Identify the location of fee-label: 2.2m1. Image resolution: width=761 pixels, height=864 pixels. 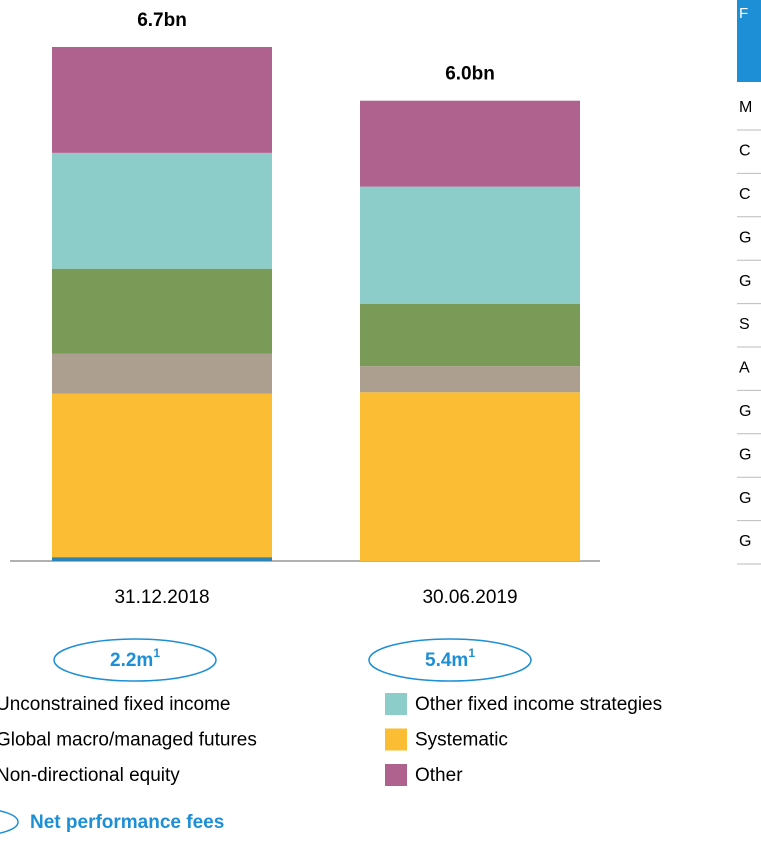
(135, 658).